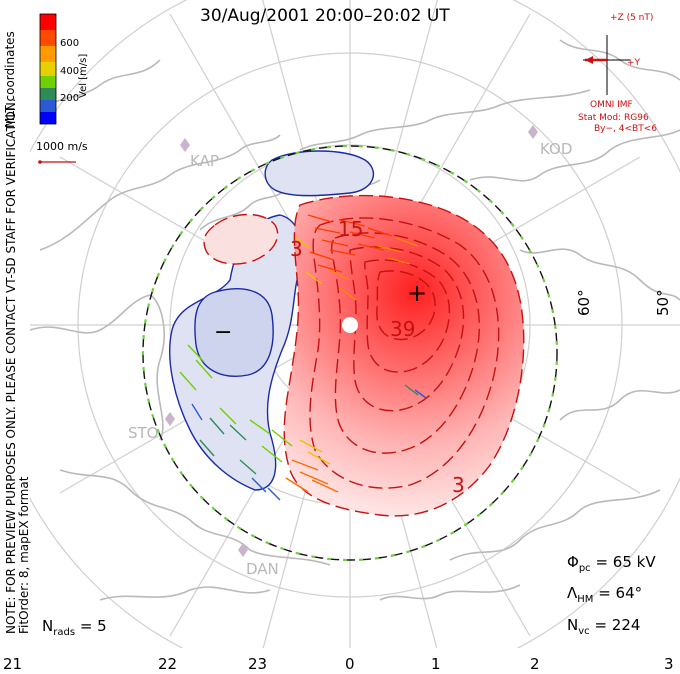 This screenshot has width=680, height=674. What do you see at coordinates (258, 664) in the screenshot?
I see `mlt-label-23: 23` at bounding box center [258, 664].